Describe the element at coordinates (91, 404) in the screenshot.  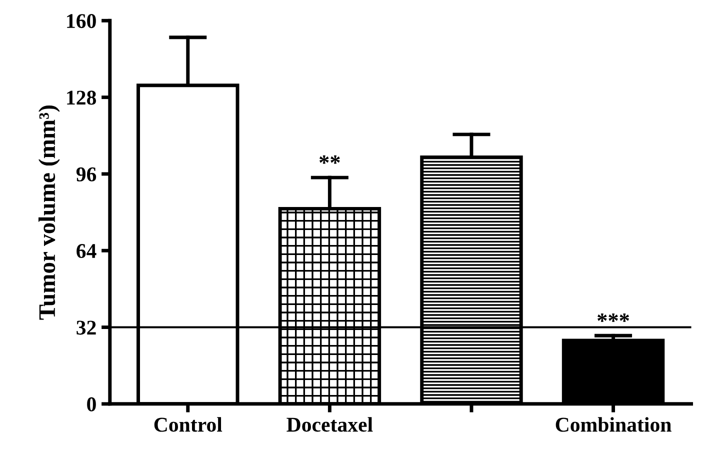
I see `y-tick-label: 0` at that location.